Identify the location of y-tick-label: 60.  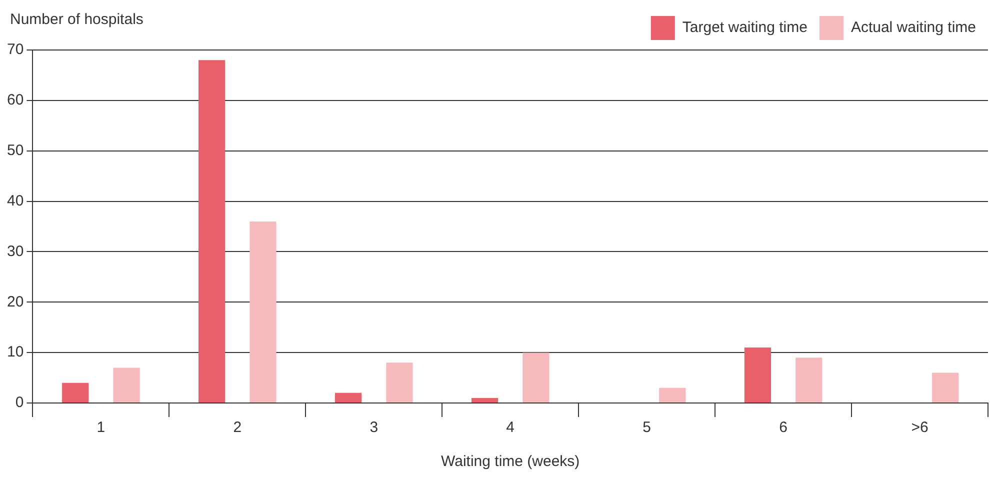
(15, 100).